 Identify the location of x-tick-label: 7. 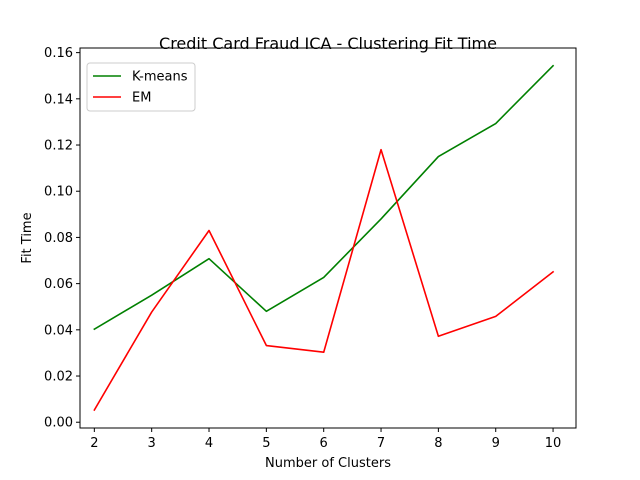
(381, 443).